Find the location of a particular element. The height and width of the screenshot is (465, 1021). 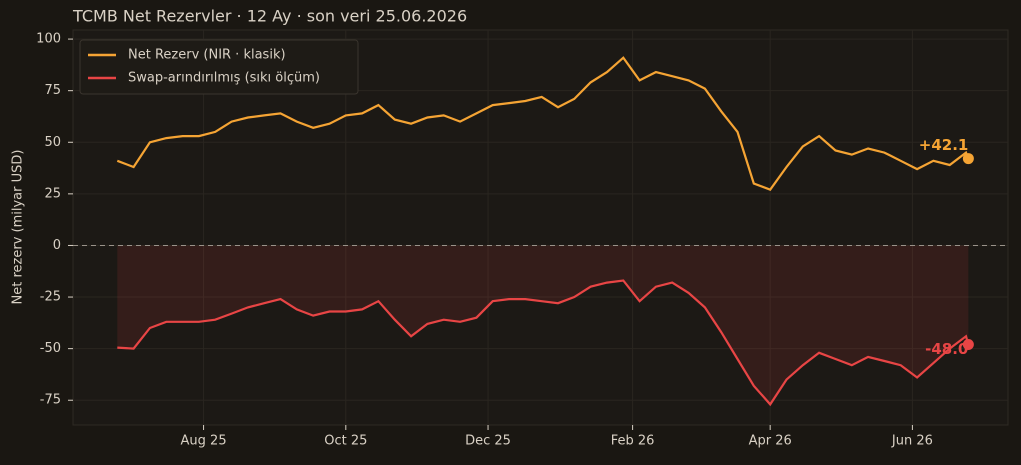

x-tick-label: Apr 26 is located at coordinates (770, 441).